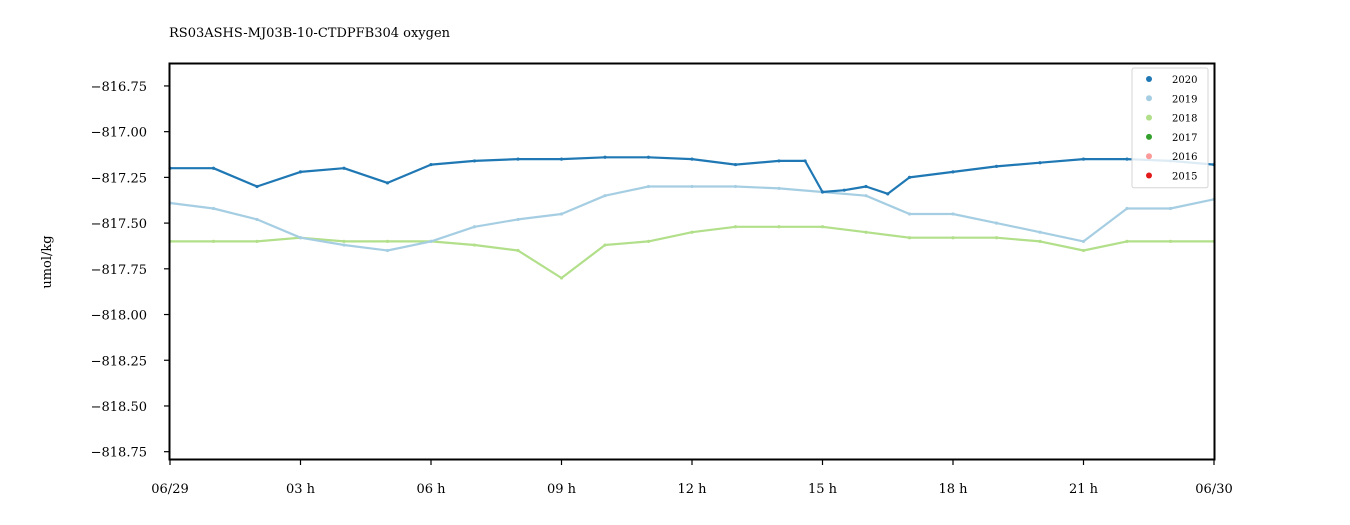 The image size is (1350, 525). I want to click on y-tick-label: −817.25, so click(119, 178).